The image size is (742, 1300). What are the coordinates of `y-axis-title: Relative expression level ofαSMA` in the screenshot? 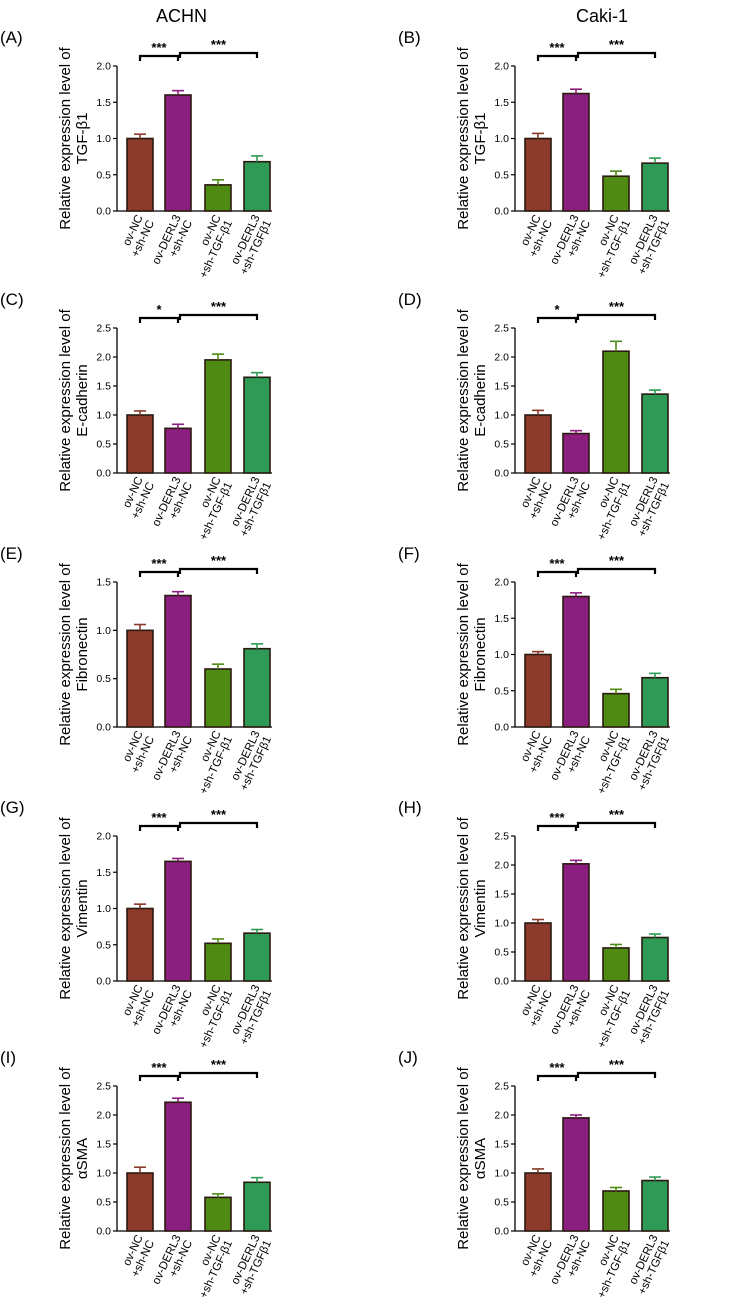 It's located at (74, 1157).